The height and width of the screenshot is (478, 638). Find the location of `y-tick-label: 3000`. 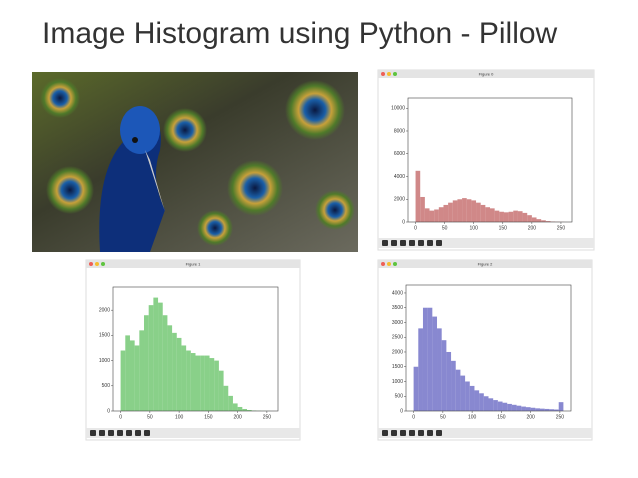

y-tick-label: 3000 is located at coordinates (397, 323).